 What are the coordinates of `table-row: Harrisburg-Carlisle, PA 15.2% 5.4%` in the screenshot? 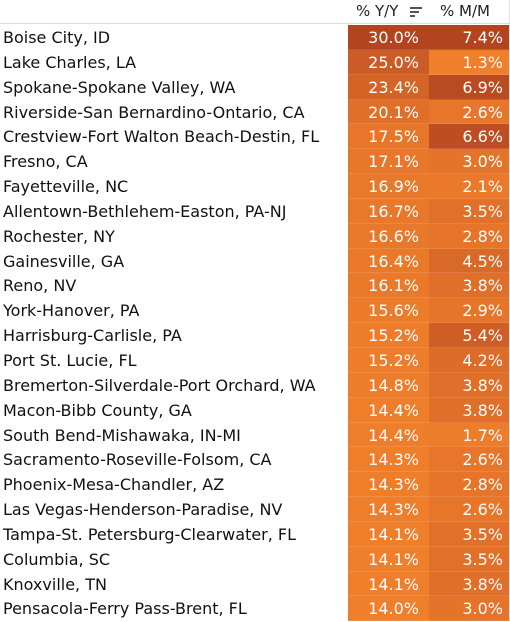 It's located at (255, 335).